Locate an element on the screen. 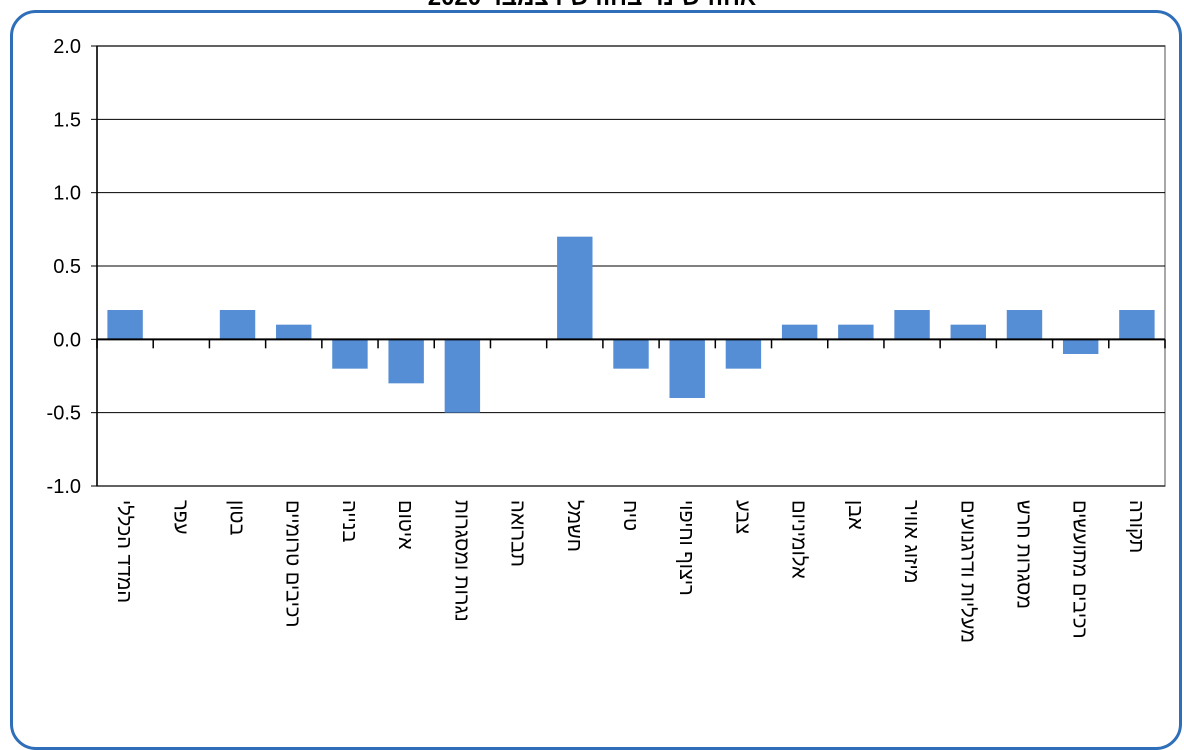 The image size is (1184, 750). category-label: מעליות ודרגנועים is located at coordinates (967, 571).